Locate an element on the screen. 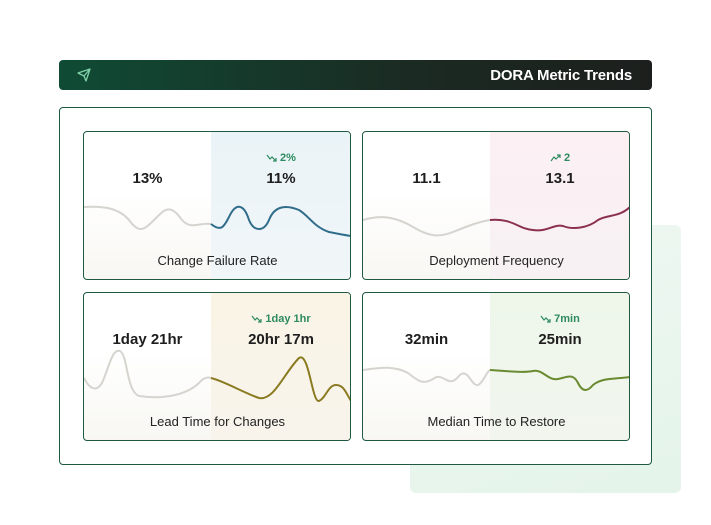 Image resolution: width=711 pixels, height=525 pixels. previous-value: 1day 21hr is located at coordinates (147, 339).